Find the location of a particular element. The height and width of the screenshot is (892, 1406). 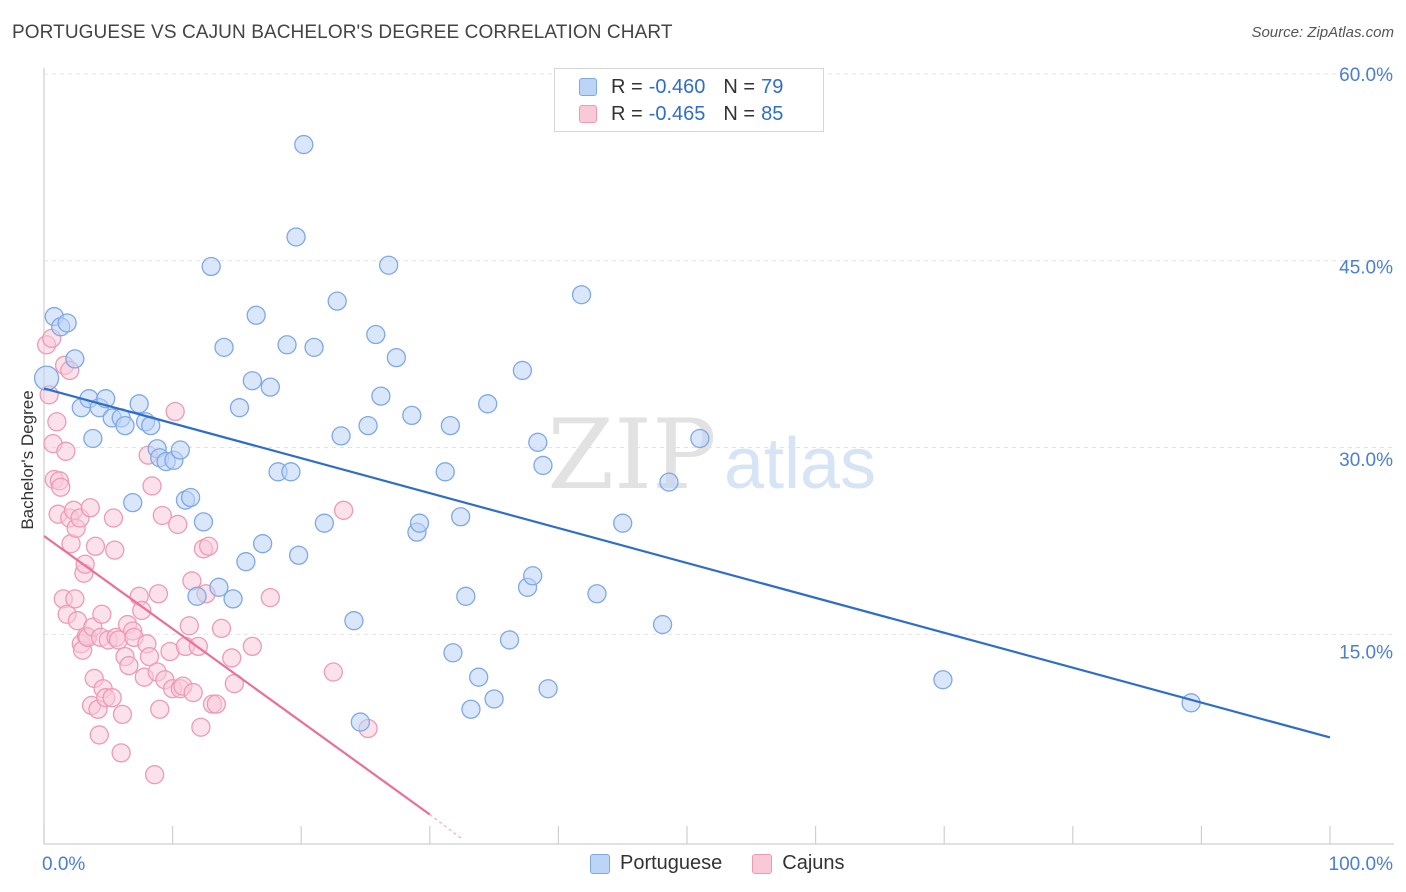

legend-swatch-cajun is located at coordinates (762, 863).